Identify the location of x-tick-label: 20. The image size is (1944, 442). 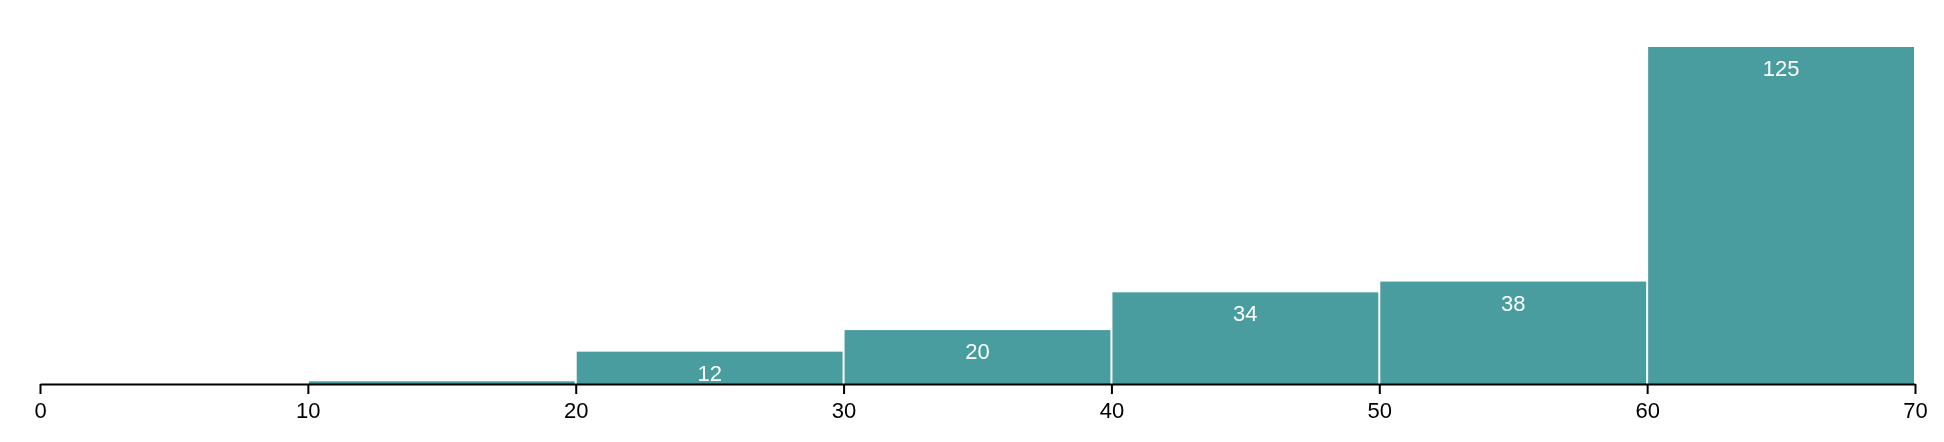
(576, 410).